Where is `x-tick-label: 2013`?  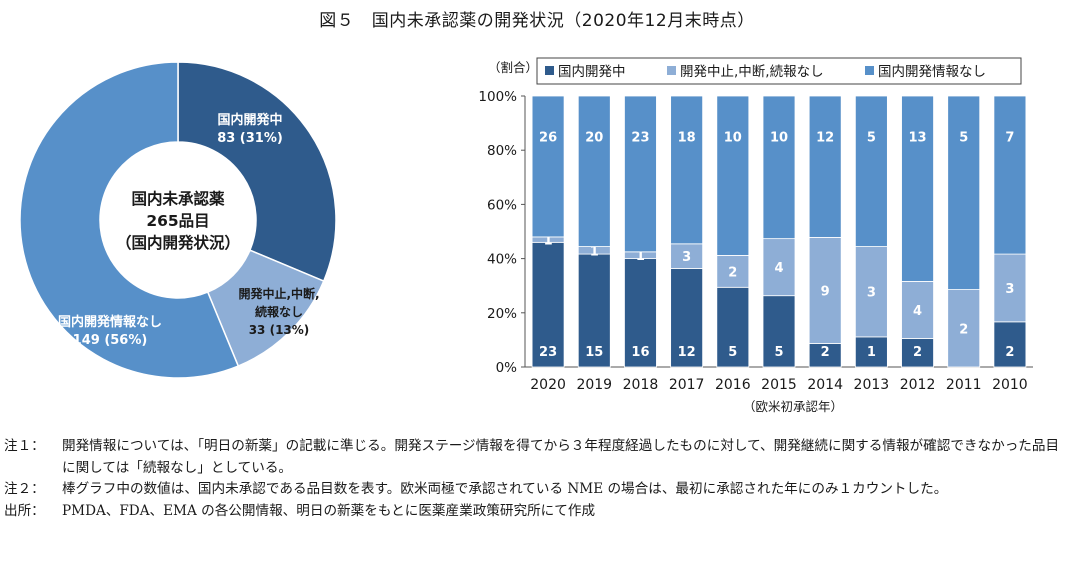 x-tick-label: 2013 is located at coordinates (872, 385).